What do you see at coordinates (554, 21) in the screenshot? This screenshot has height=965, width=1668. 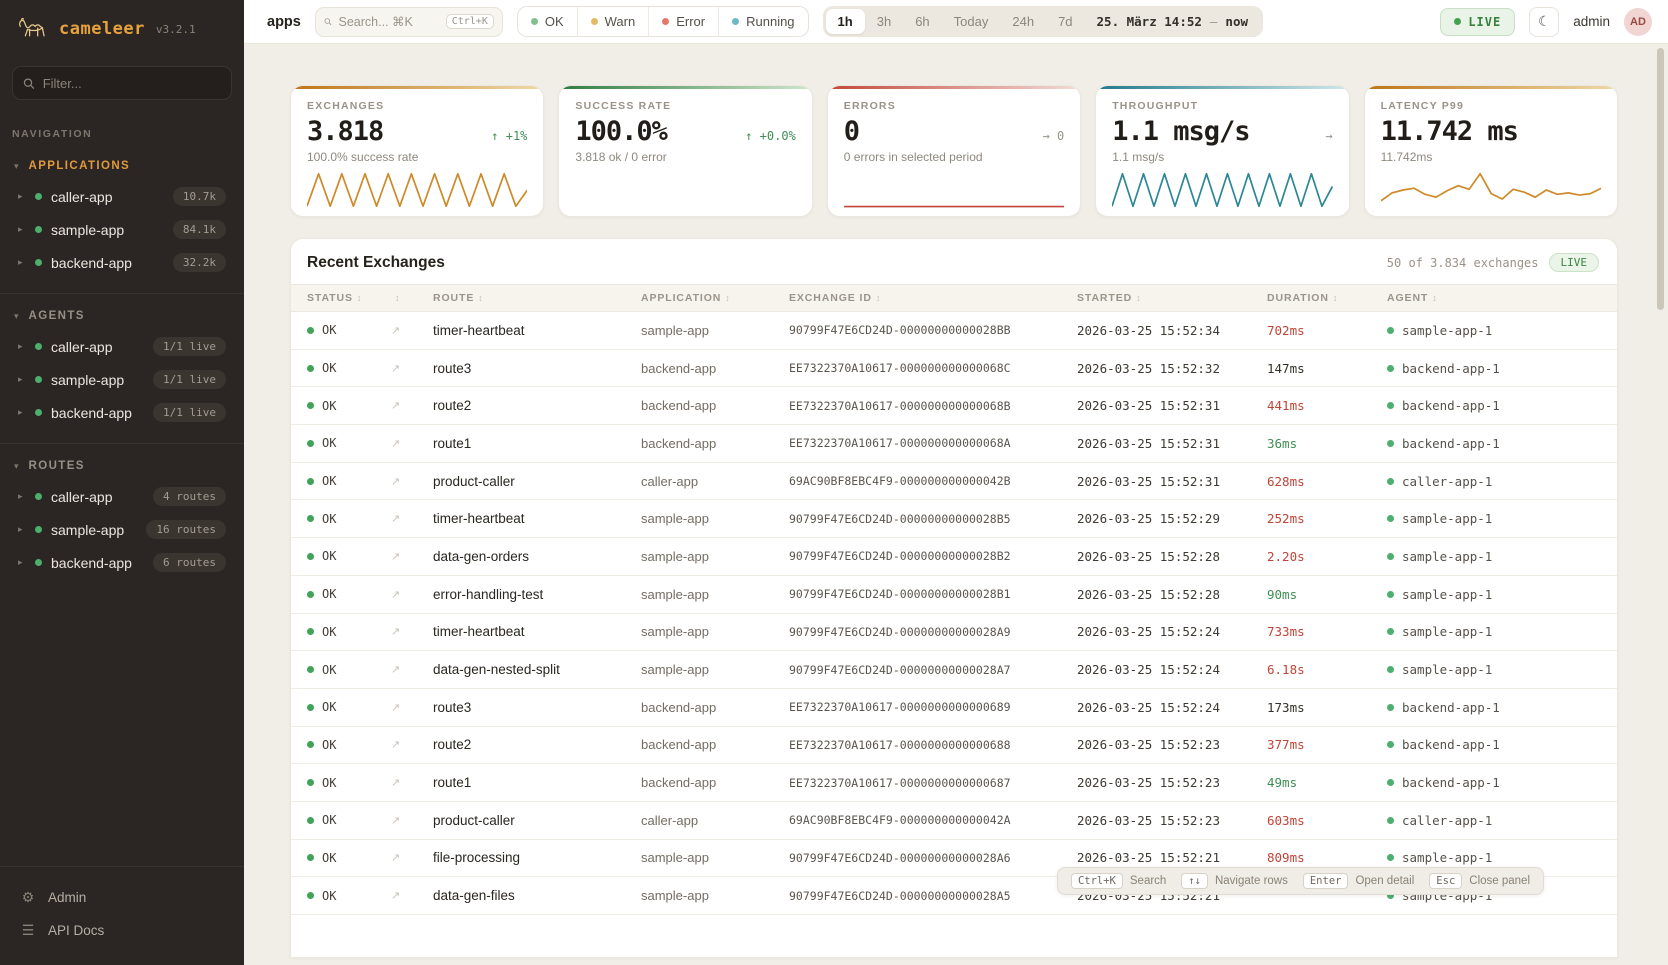 I see `status-filter-label: OK` at bounding box center [554, 21].